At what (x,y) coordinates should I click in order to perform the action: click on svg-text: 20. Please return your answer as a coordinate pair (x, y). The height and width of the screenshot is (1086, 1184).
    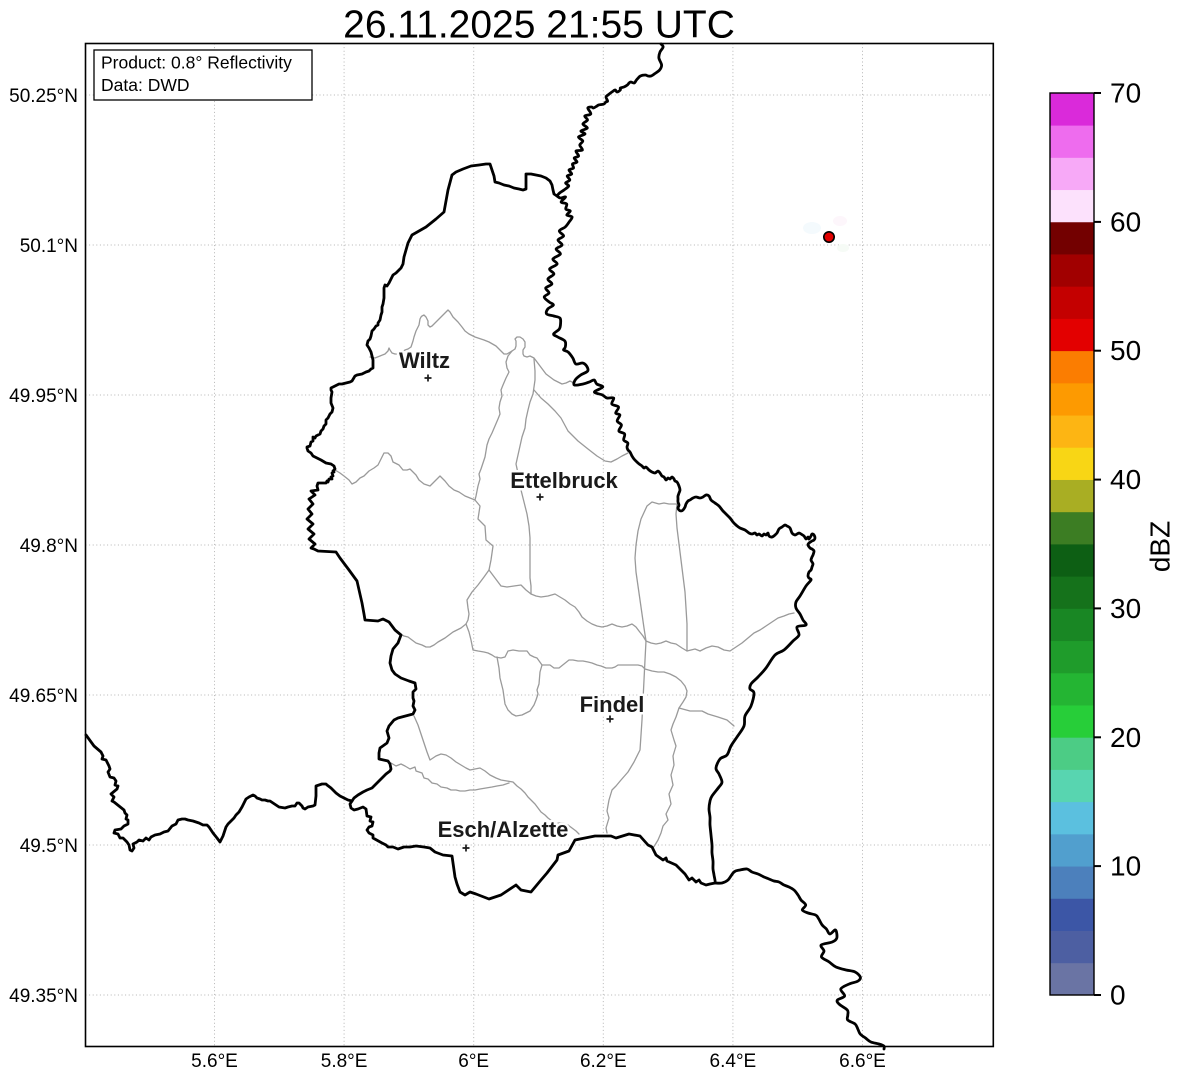
    Looking at the image, I should click on (1125, 737).